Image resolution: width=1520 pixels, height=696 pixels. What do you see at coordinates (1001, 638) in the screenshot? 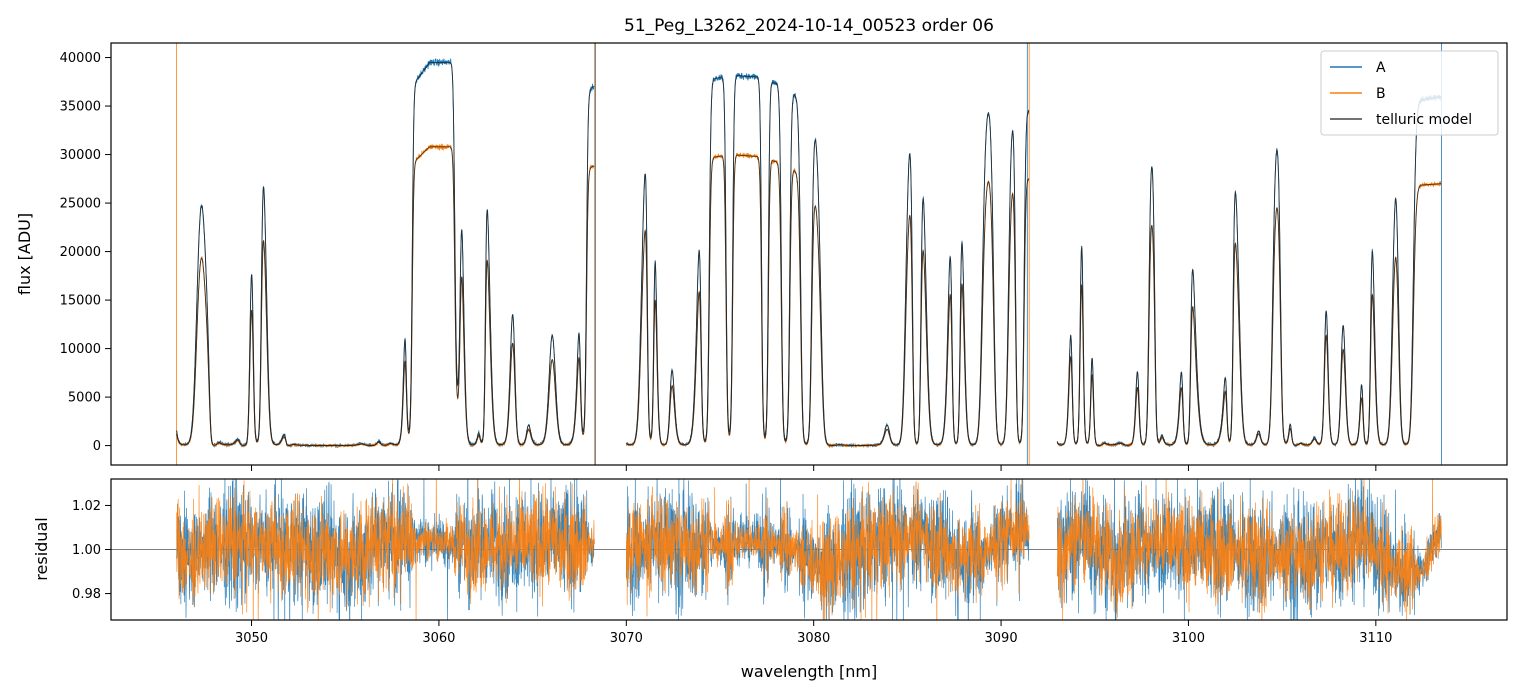
I see `bottom-x-tick-label: 3090` at bounding box center [1001, 638].